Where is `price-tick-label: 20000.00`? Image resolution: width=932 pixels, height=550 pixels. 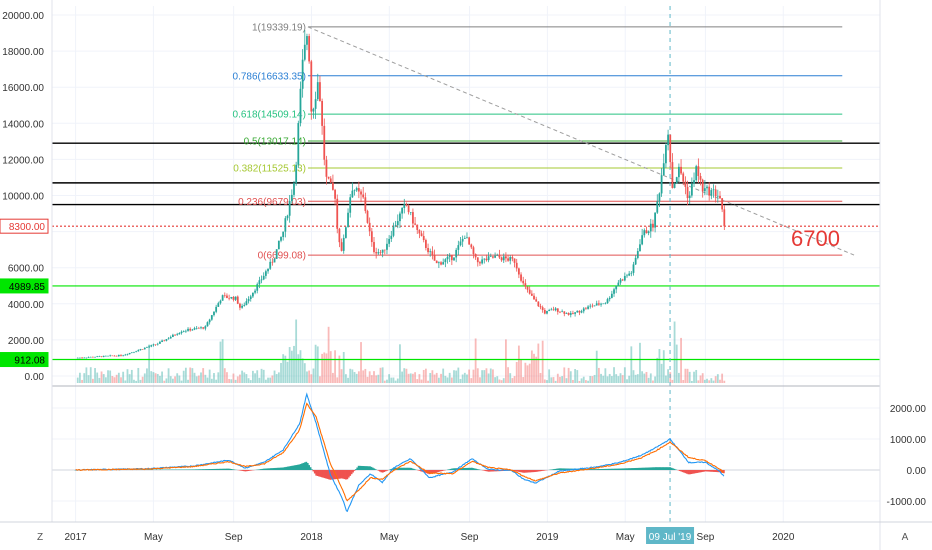
price-tick-label: 20000.00 is located at coordinates (23, 16).